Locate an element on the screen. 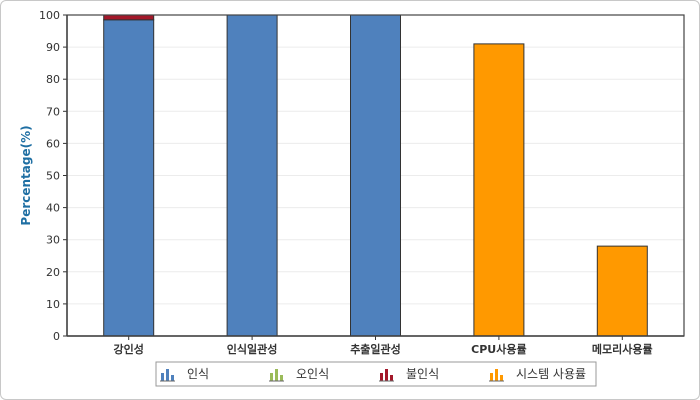 This screenshot has width=700, height=400. x-category-label: 메모리사용률 is located at coordinates (622, 349).